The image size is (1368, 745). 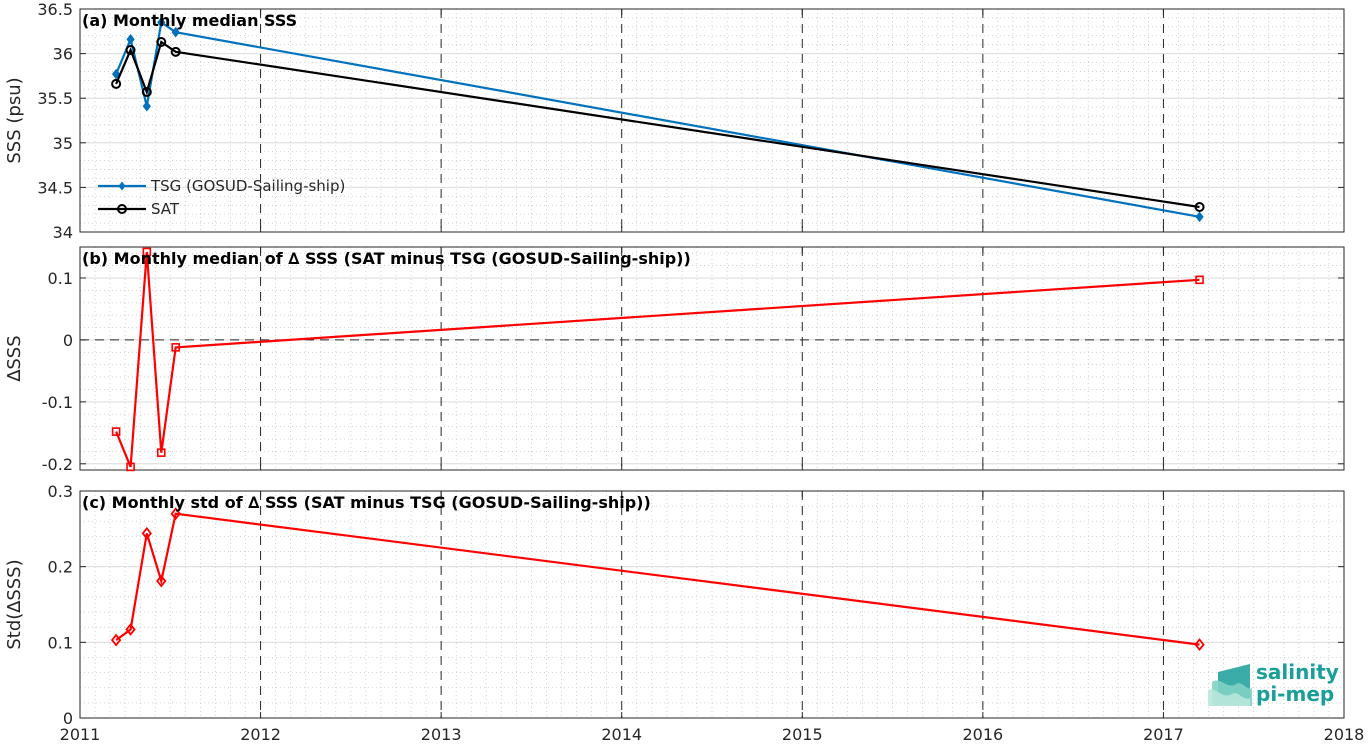 I want to click on y-axis-label-b: ∆SSS, so click(x=14, y=358).